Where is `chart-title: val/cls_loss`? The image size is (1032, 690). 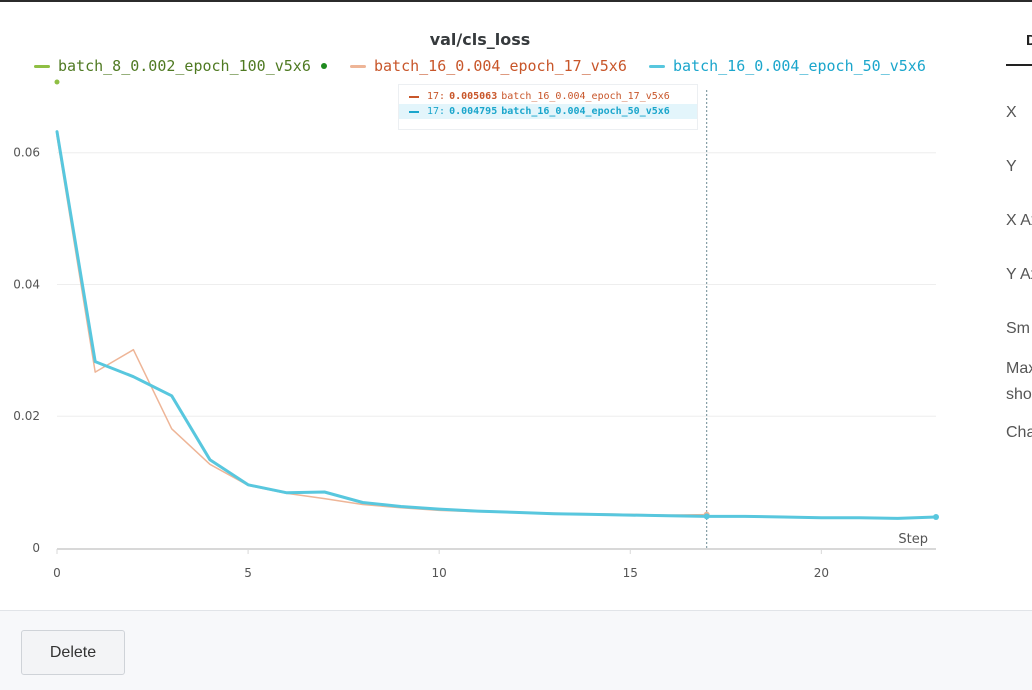
chart-title: val/cls_loss is located at coordinates (480, 39).